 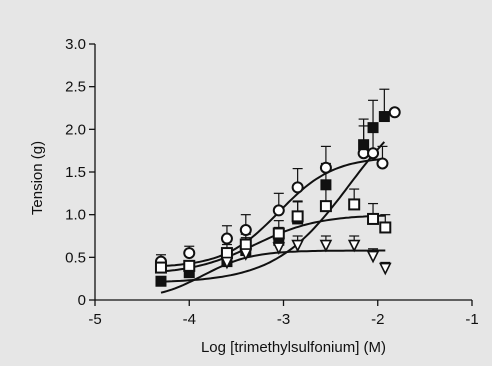 I want to click on y-tick-label: 0, so click(x=82, y=300).